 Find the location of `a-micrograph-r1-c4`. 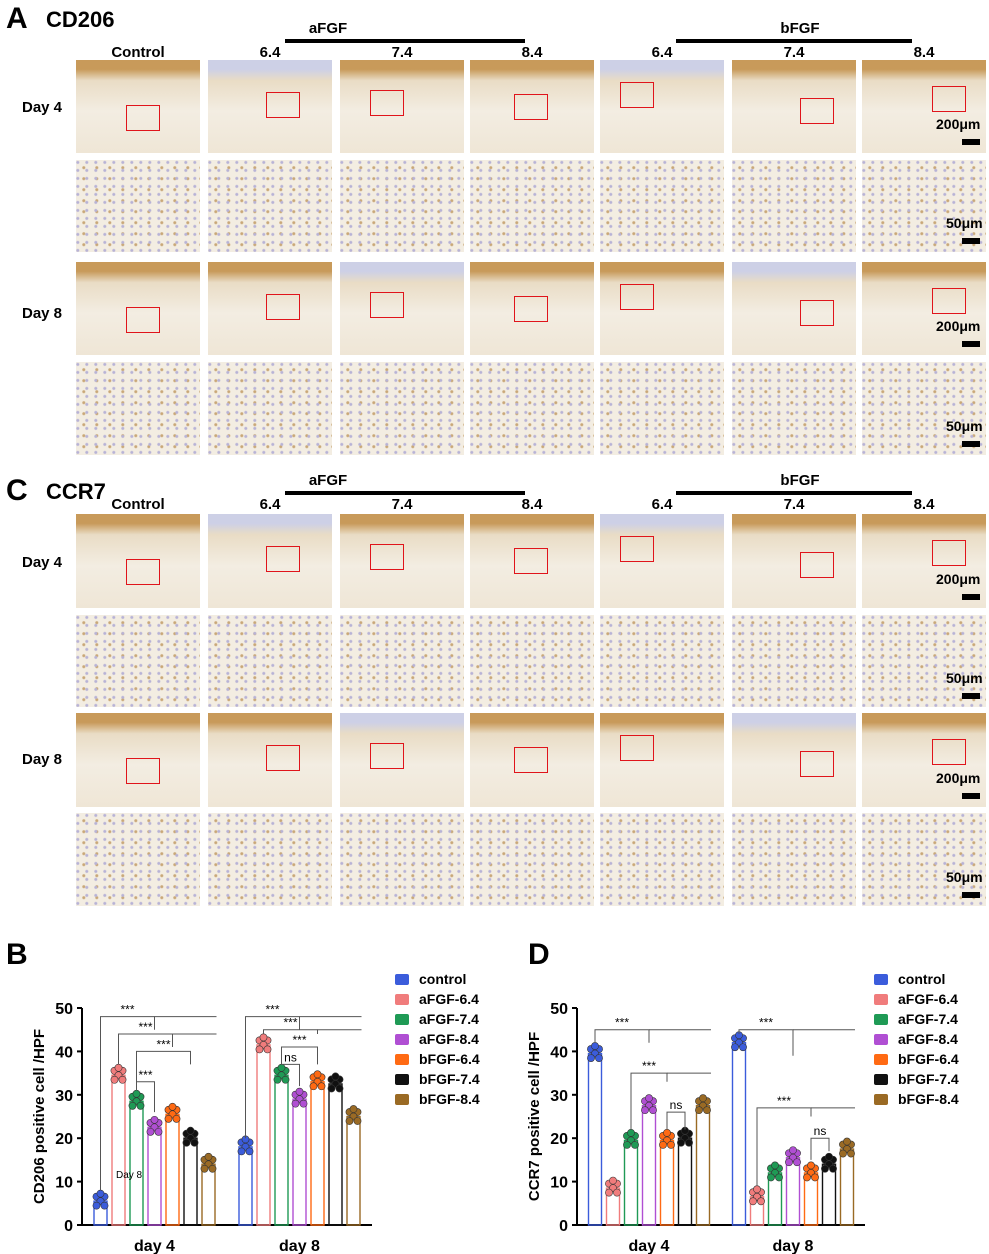

a-micrograph-r1-c4 is located at coordinates (662, 206).